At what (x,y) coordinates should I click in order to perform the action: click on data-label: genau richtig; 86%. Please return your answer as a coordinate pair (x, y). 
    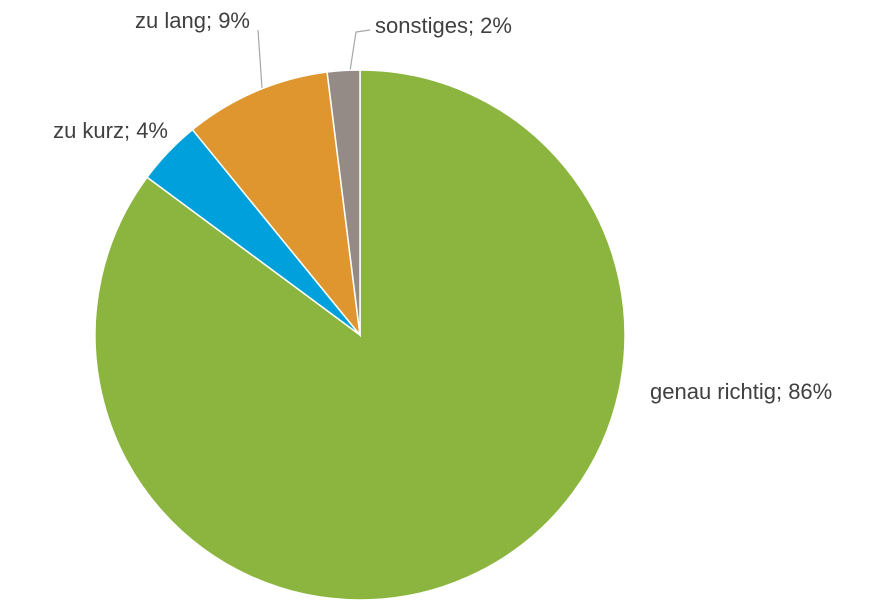
    Looking at the image, I should click on (741, 391).